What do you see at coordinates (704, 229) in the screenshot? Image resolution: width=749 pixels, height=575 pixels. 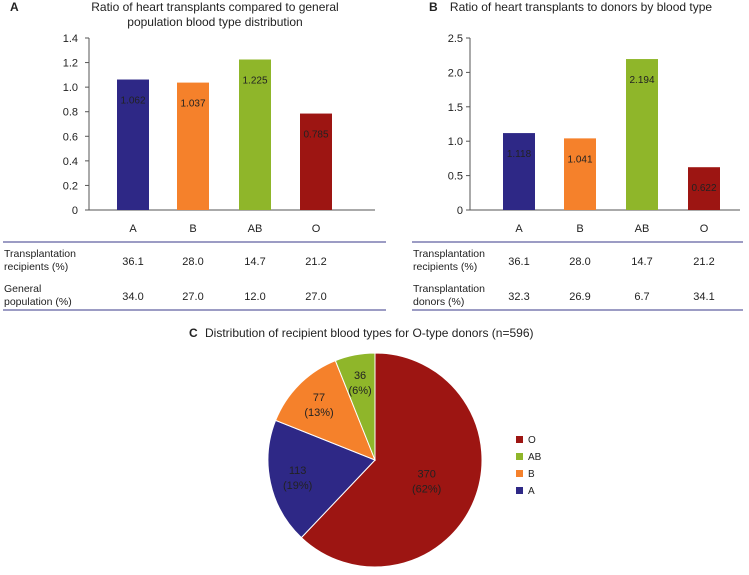 I see `panel-b-x-tick-label: O` at bounding box center [704, 229].